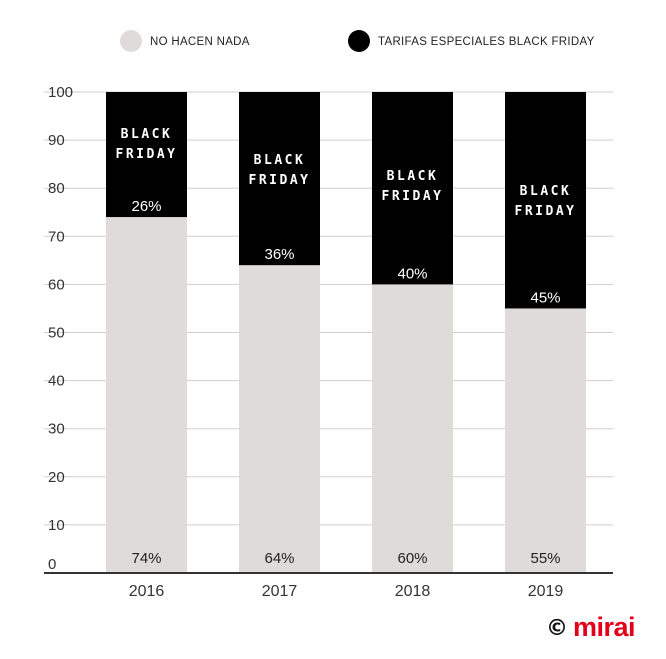 Image resolution: width=666 pixels, height=659 pixels. I want to click on bar-tarifas-black-friday-2016, so click(146, 155).